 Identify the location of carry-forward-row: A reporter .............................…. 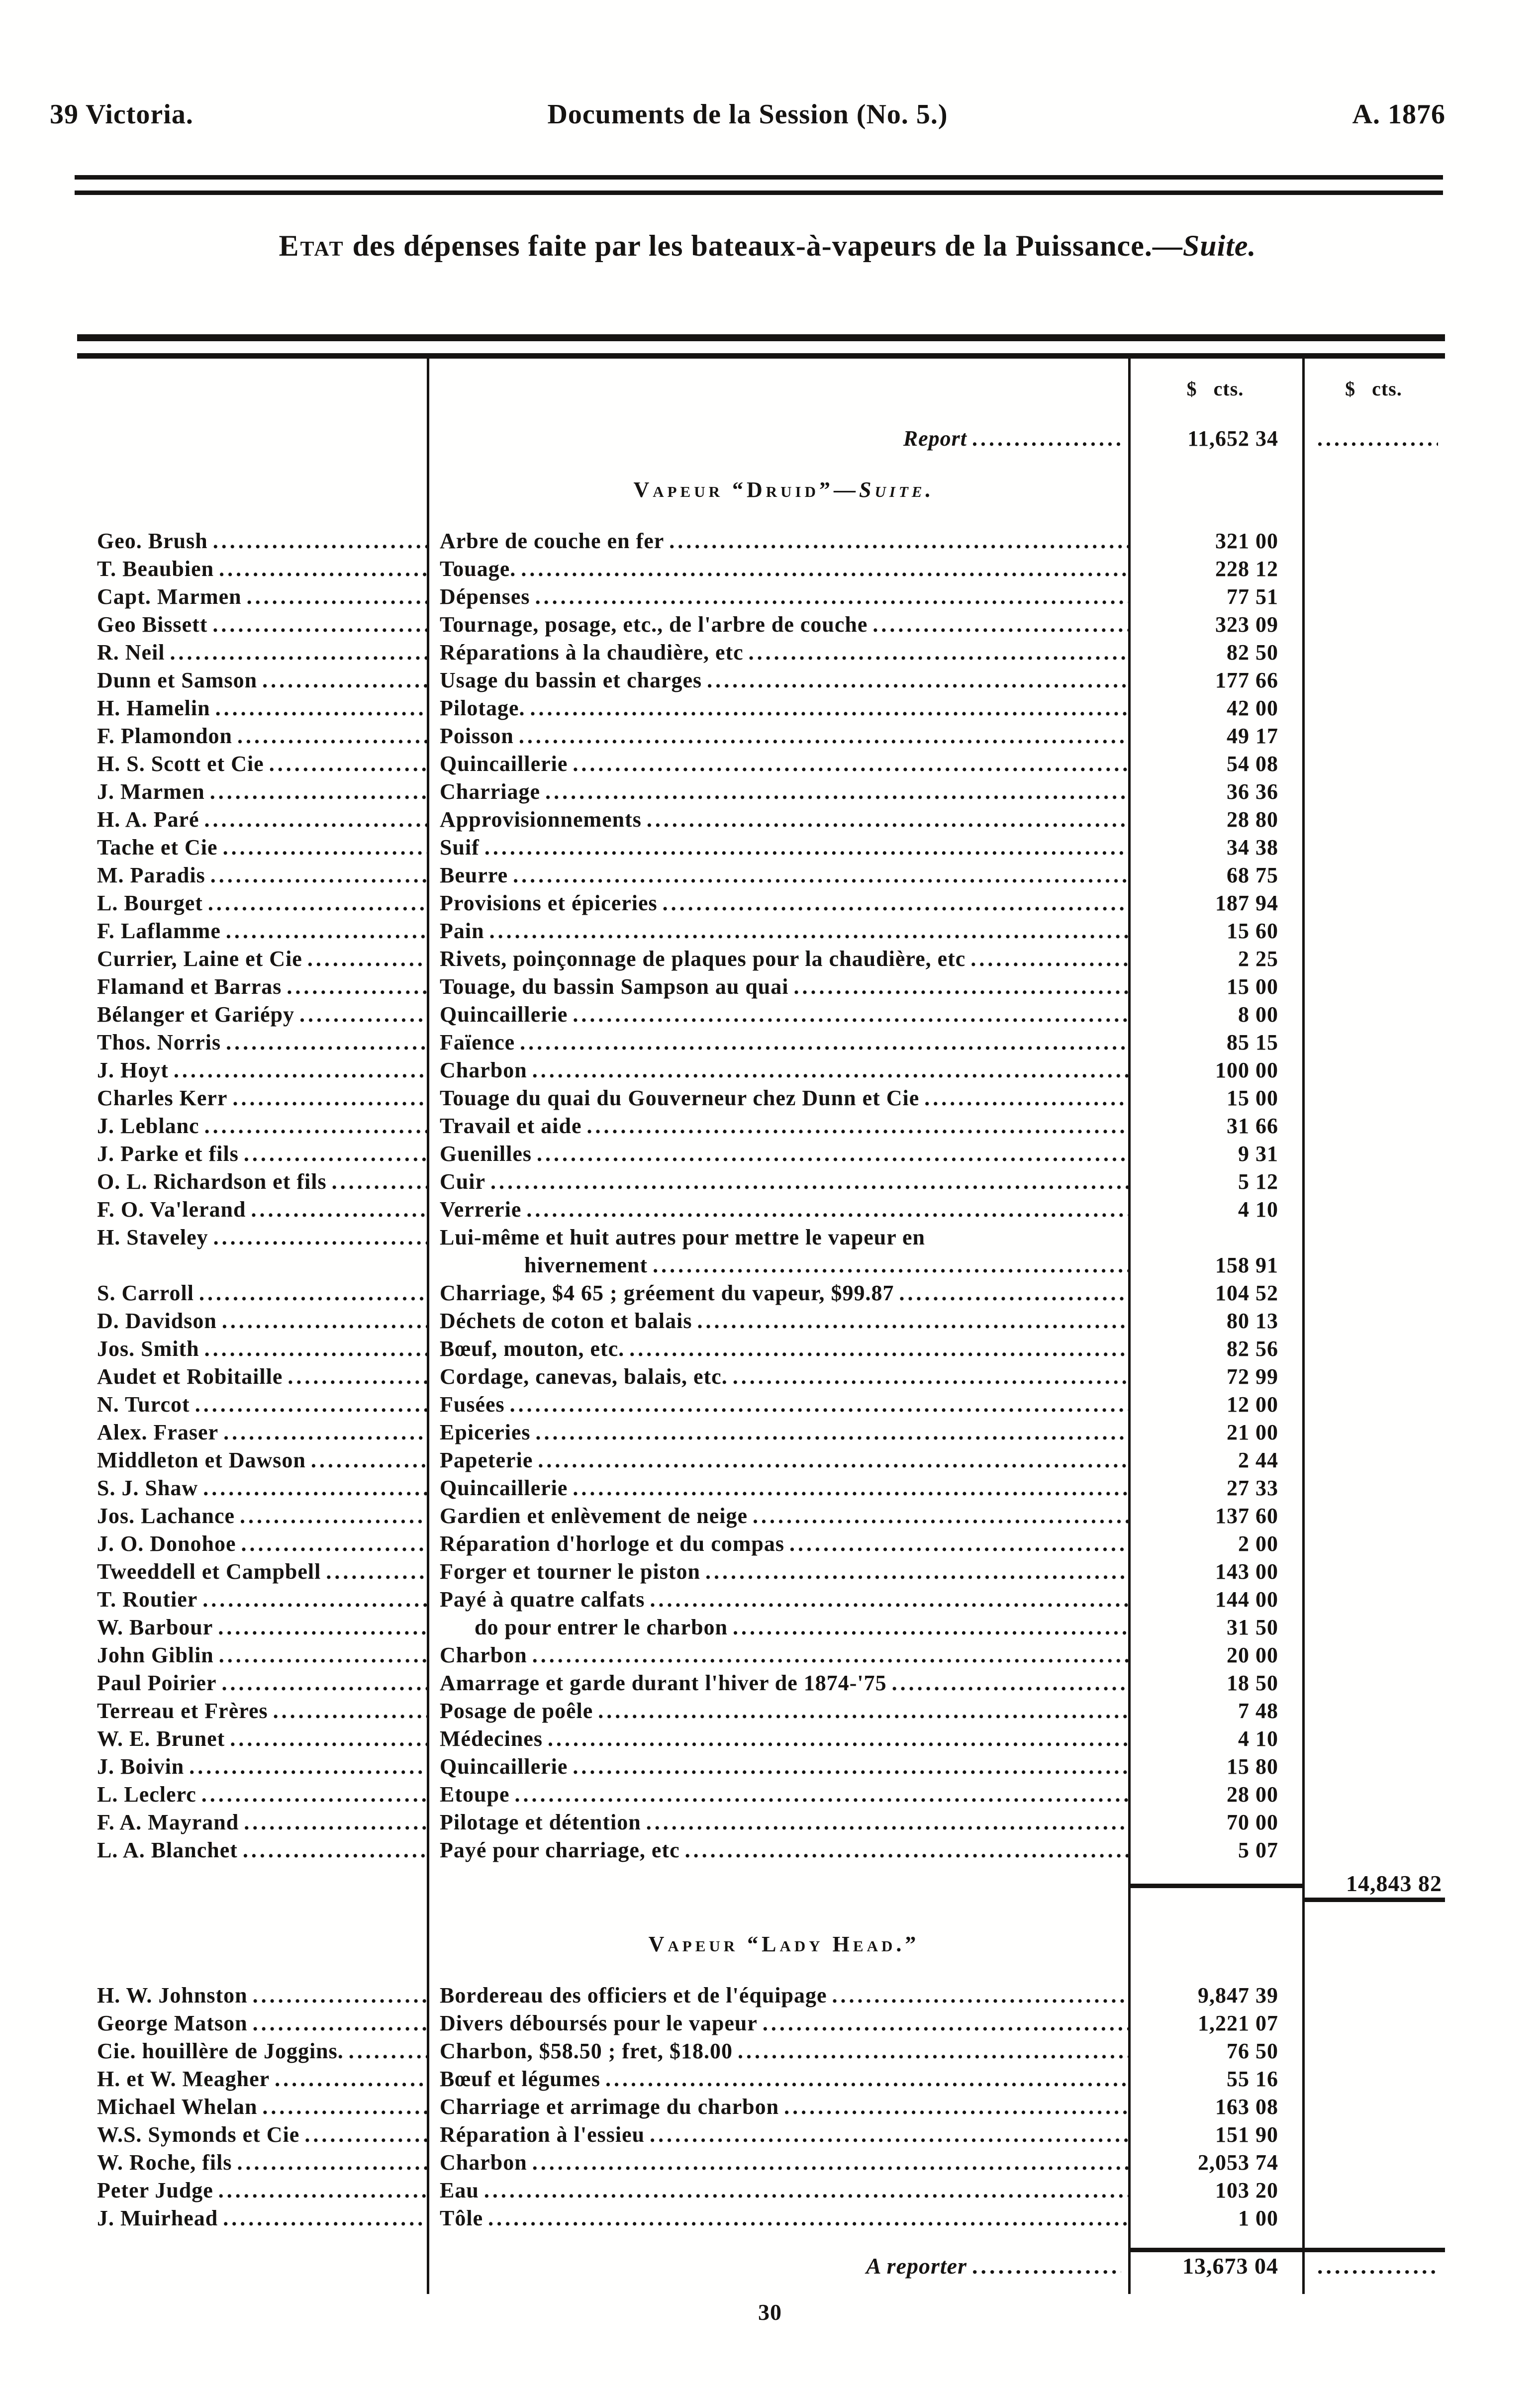
(761, 2256).